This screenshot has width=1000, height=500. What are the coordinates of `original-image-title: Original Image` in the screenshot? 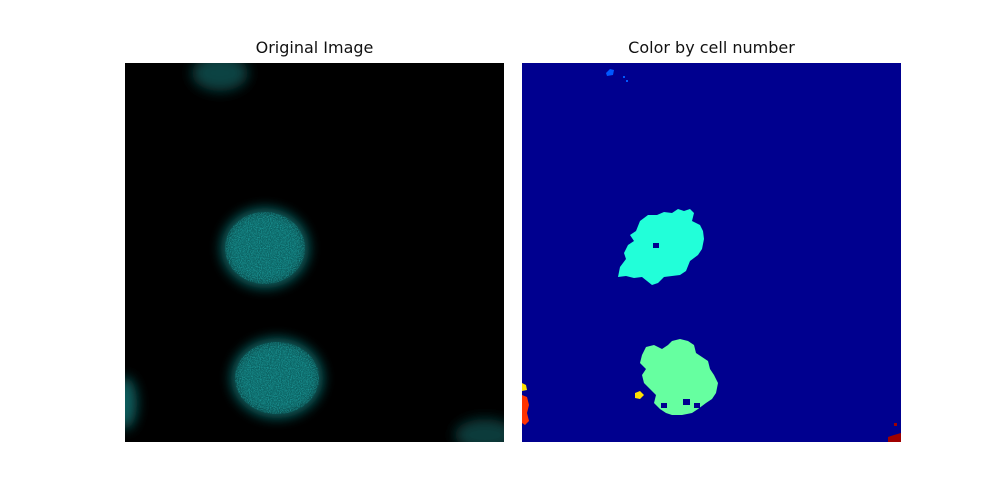 It's located at (314, 47).